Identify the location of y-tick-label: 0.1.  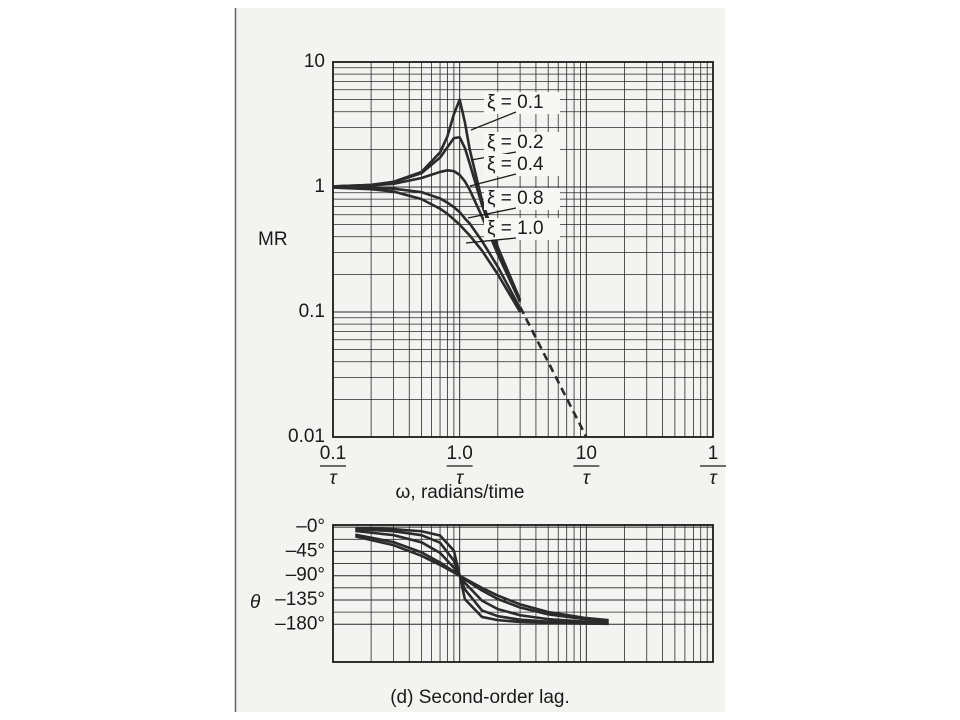
(312, 311).